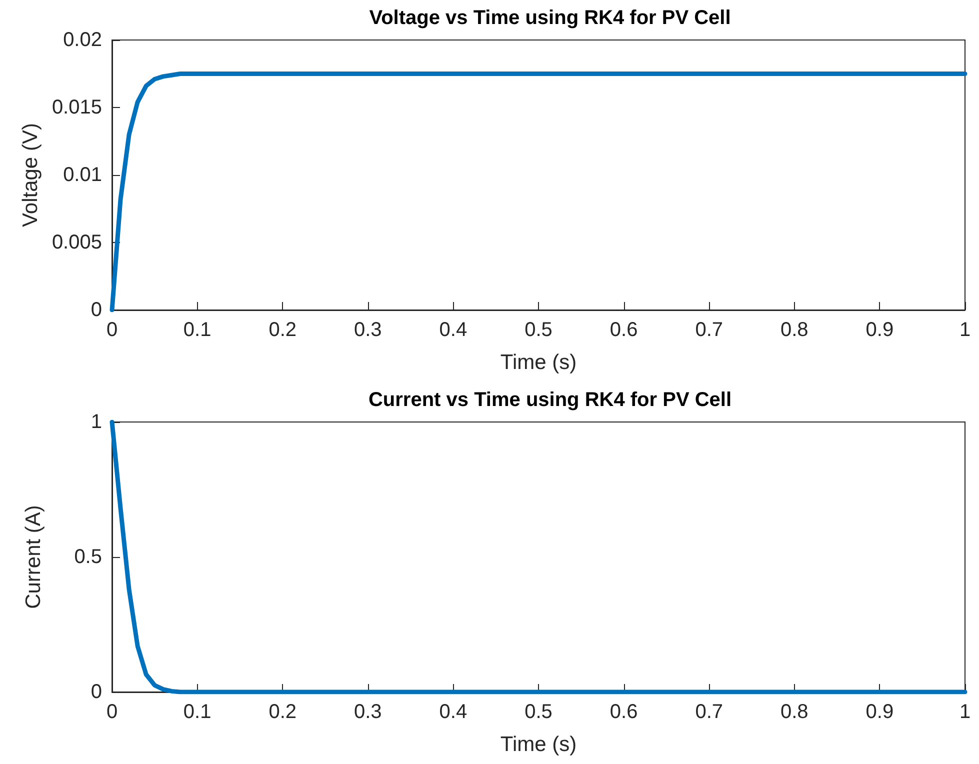 Image resolution: width=979 pixels, height=764 pixels. Describe the element at coordinates (82, 40) in the screenshot. I see `y-tick-label: 0.02` at that location.